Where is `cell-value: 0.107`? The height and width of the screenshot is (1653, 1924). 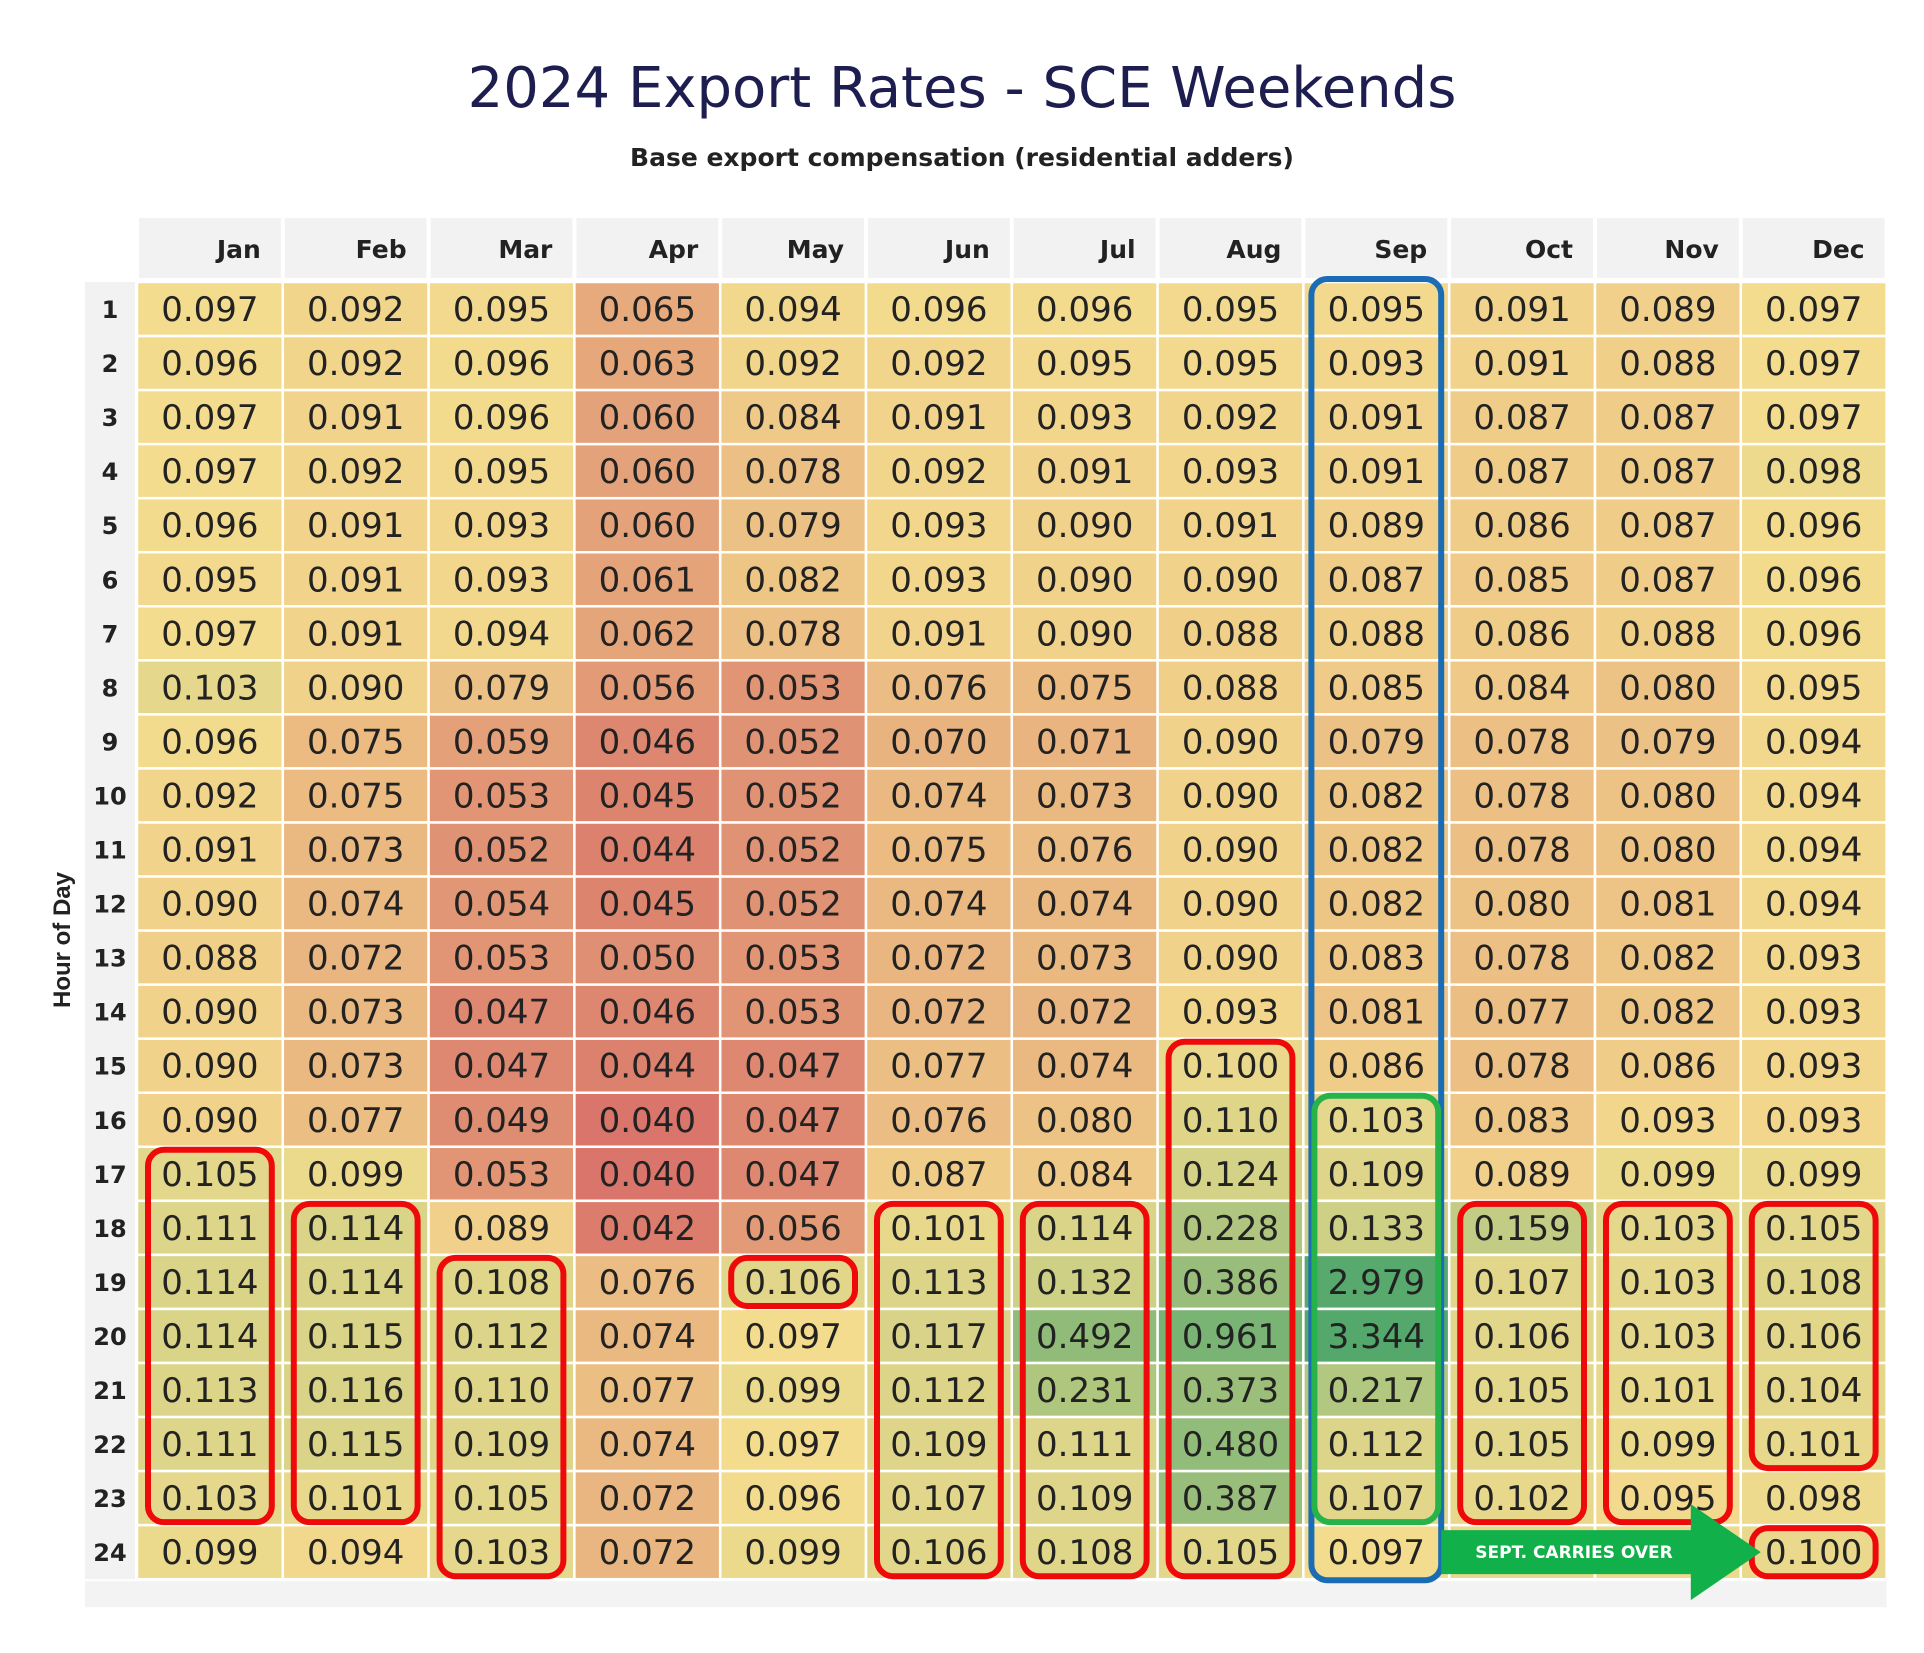 cell-value: 0.107 is located at coordinates (938, 1499).